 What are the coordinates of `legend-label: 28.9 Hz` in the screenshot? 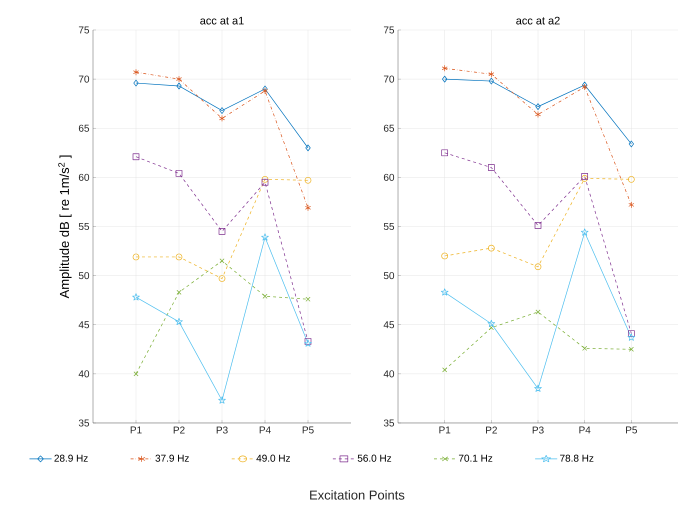 It's located at (71, 458).